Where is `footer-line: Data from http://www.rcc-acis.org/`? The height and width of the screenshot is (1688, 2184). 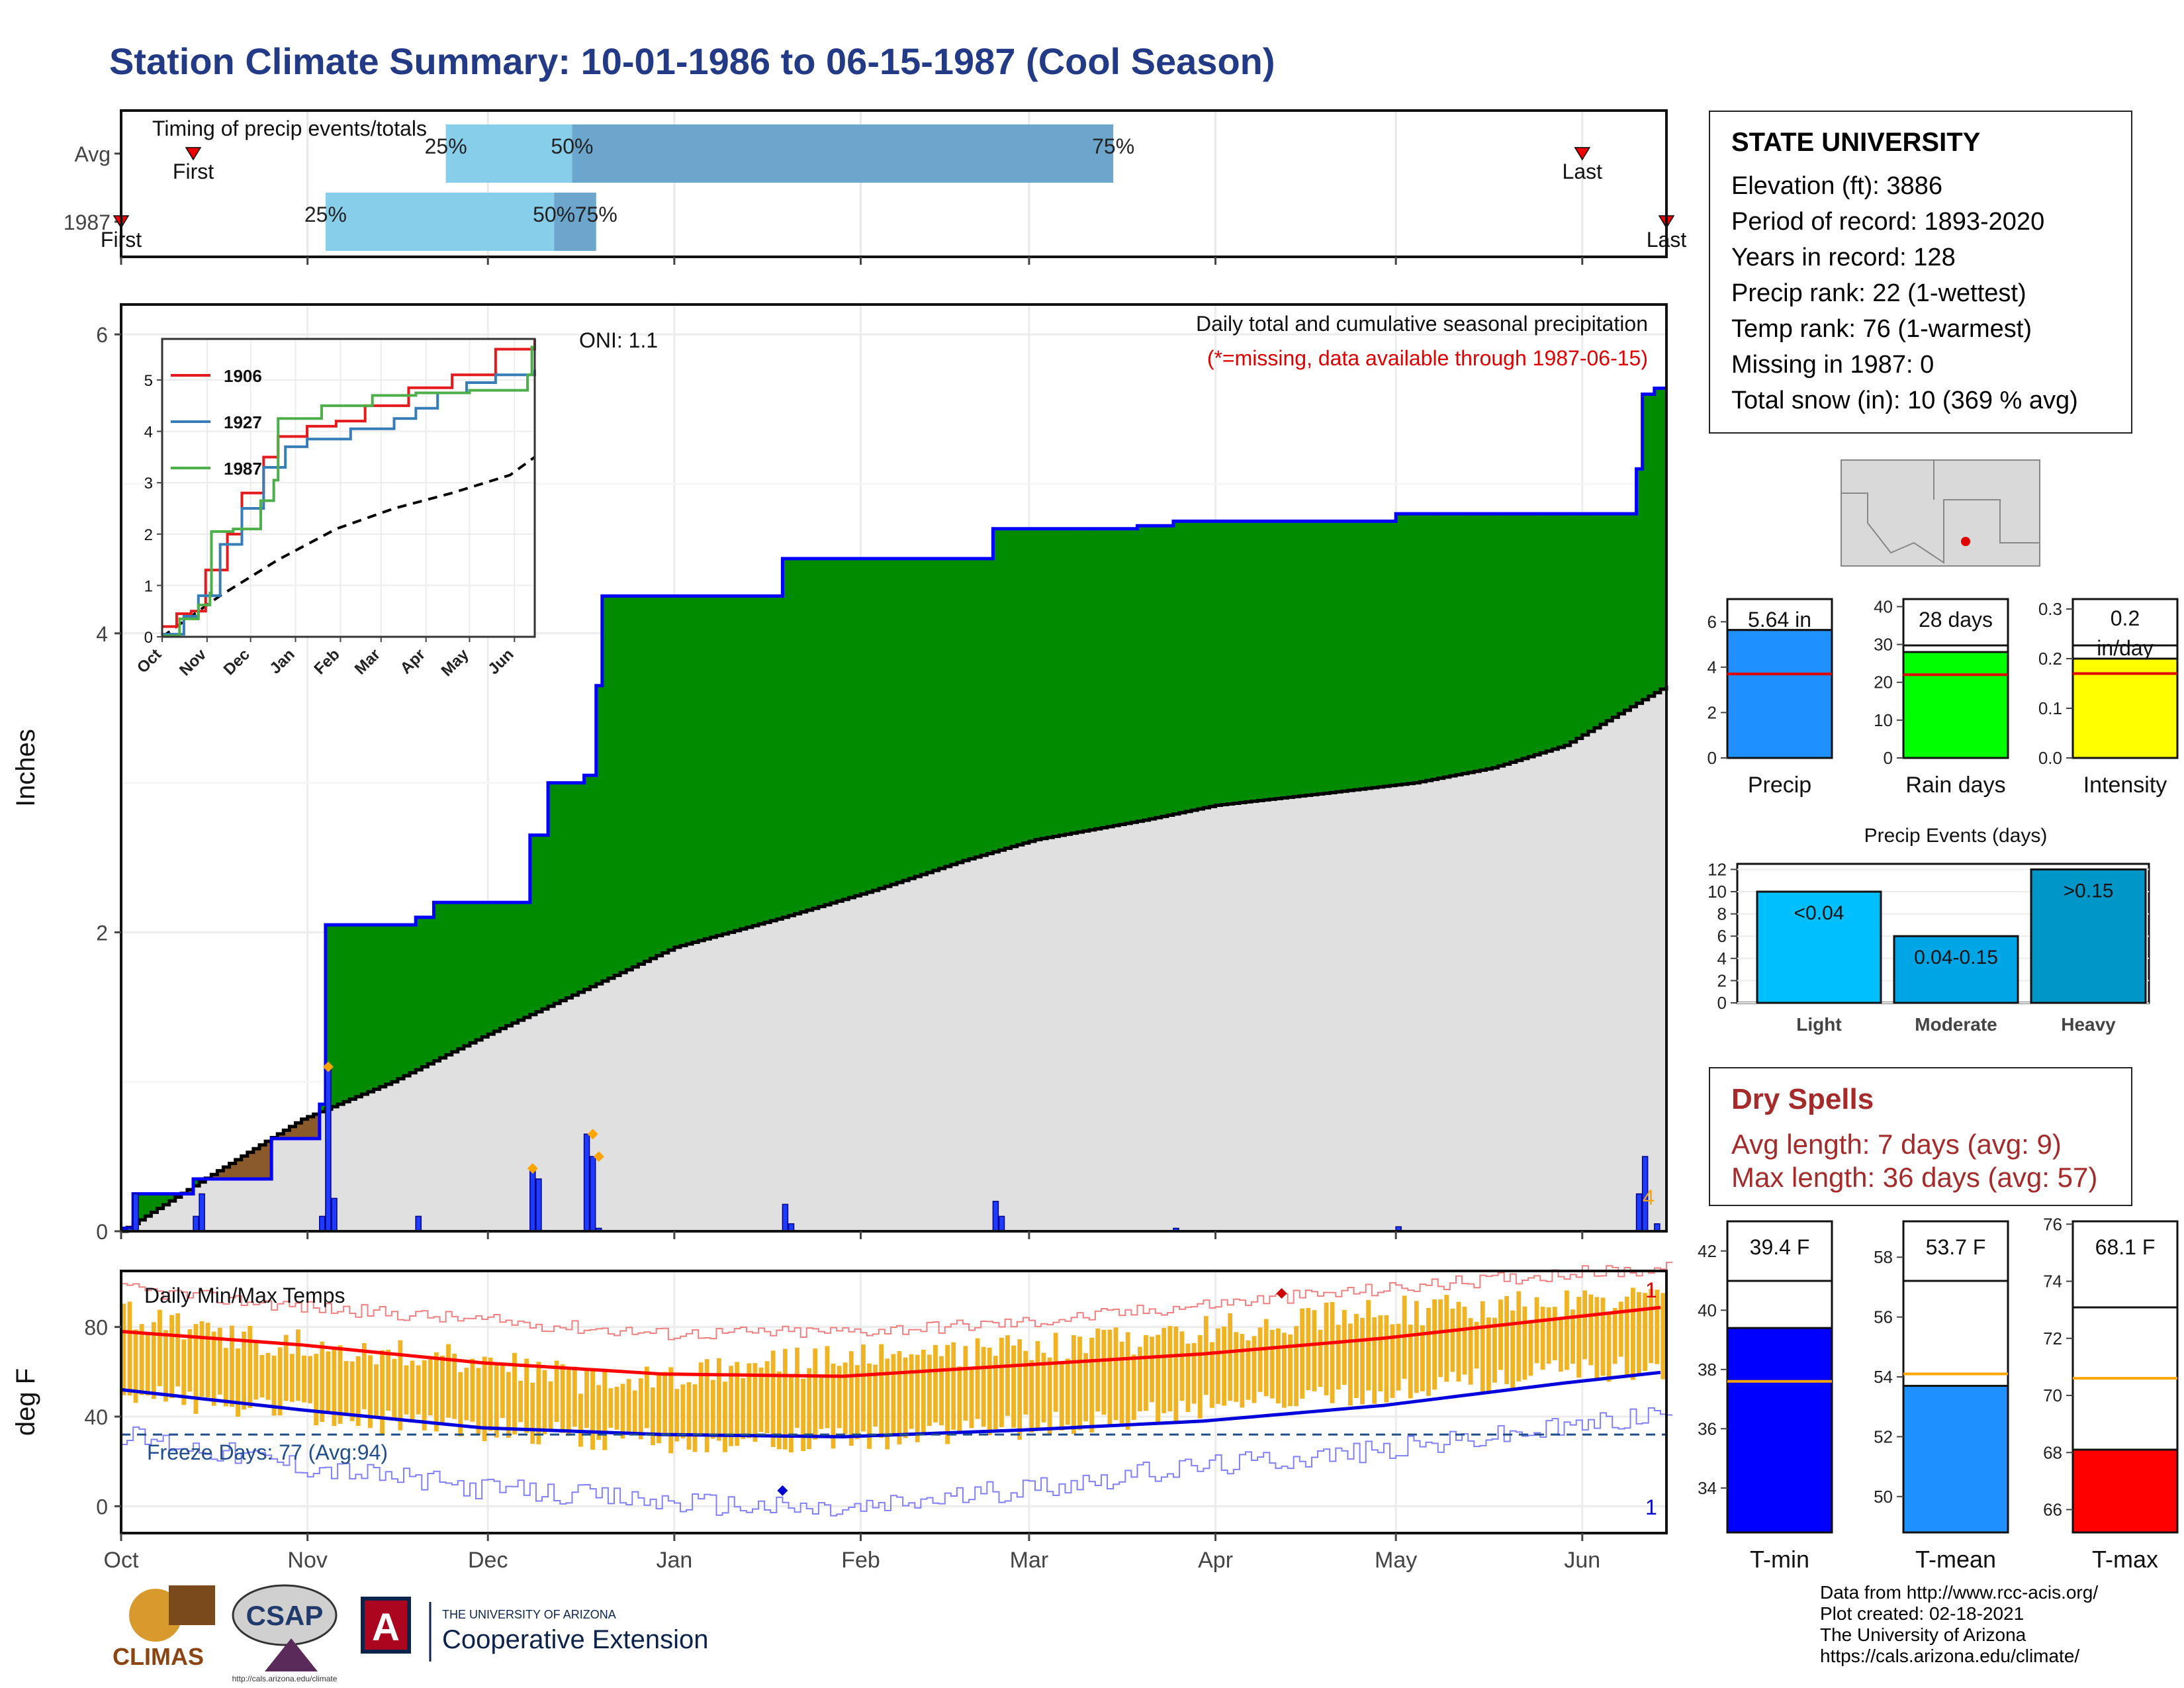
footer-line: Data from http://www.rcc-acis.org/ is located at coordinates (1959, 1592).